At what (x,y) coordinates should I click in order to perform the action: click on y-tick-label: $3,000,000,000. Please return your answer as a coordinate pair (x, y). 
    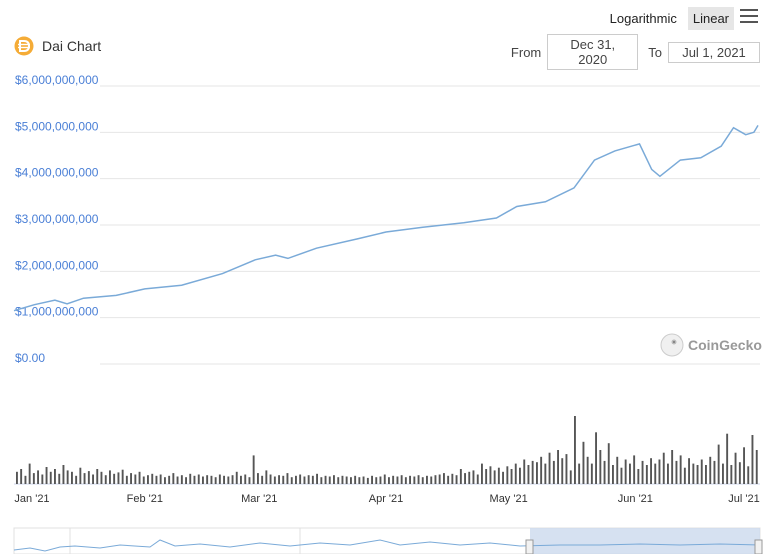
    Looking at the image, I should click on (57, 219).